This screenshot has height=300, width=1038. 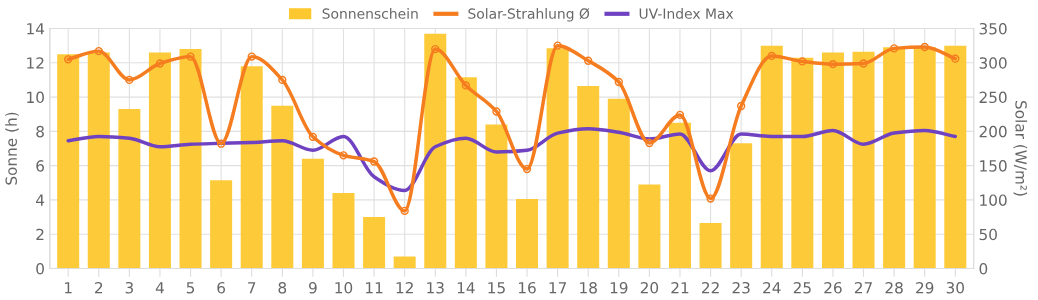 I want to click on x-tick-label: 18, so click(x=588, y=287).